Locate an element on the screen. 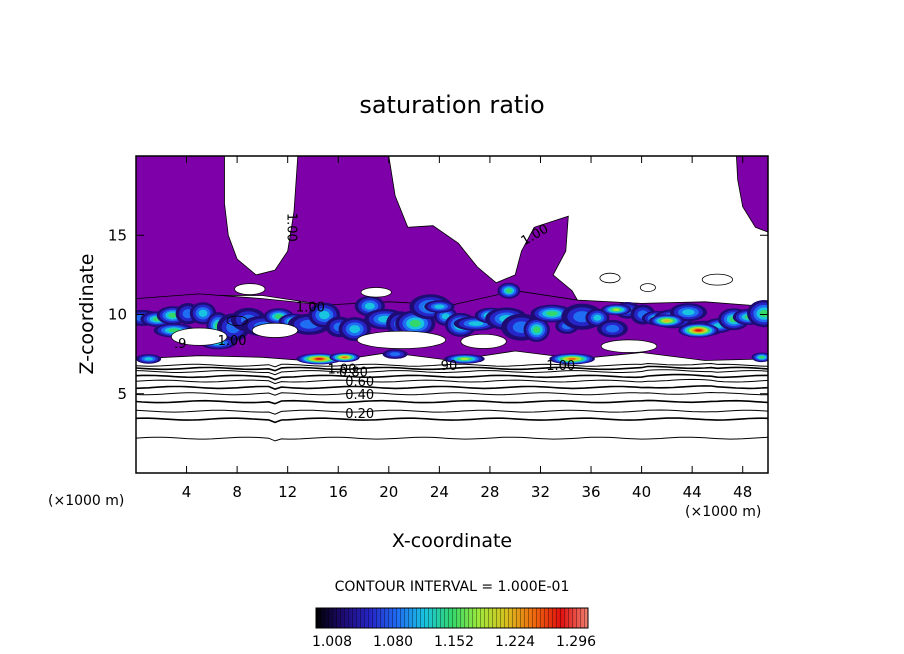  x-tick-label: 48 is located at coordinates (742, 492).